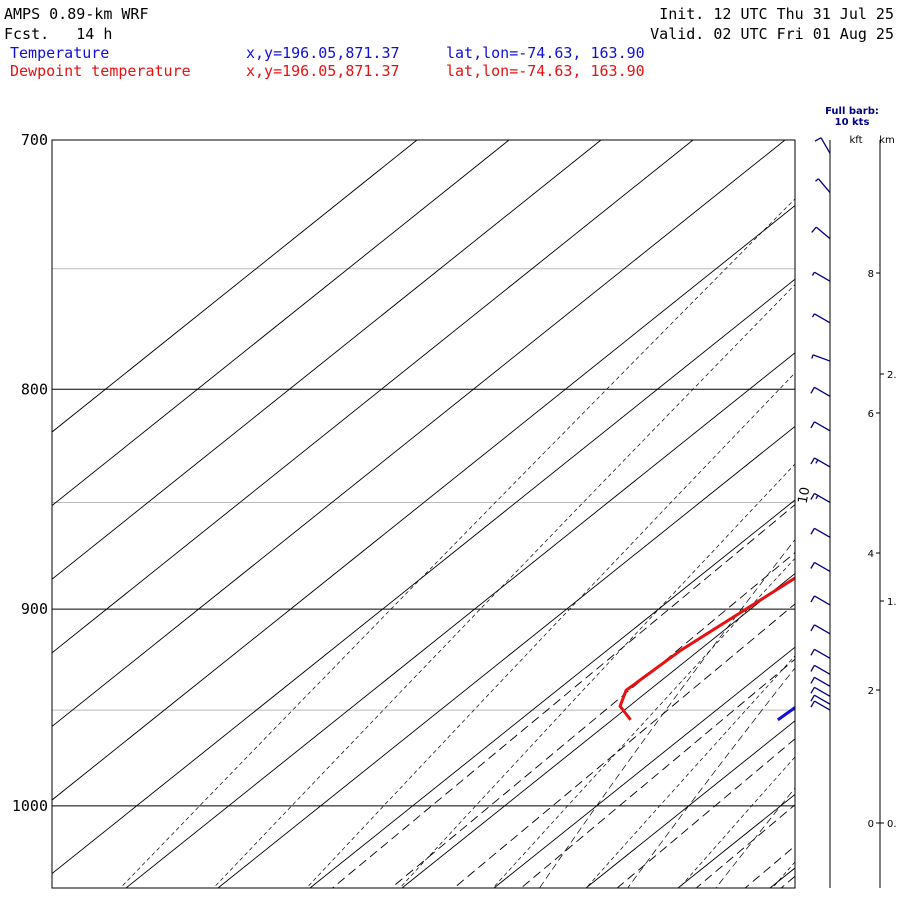 This screenshot has height=900, width=900. Describe the element at coordinates (887, 140) in the screenshot. I see `km-label: km` at that location.